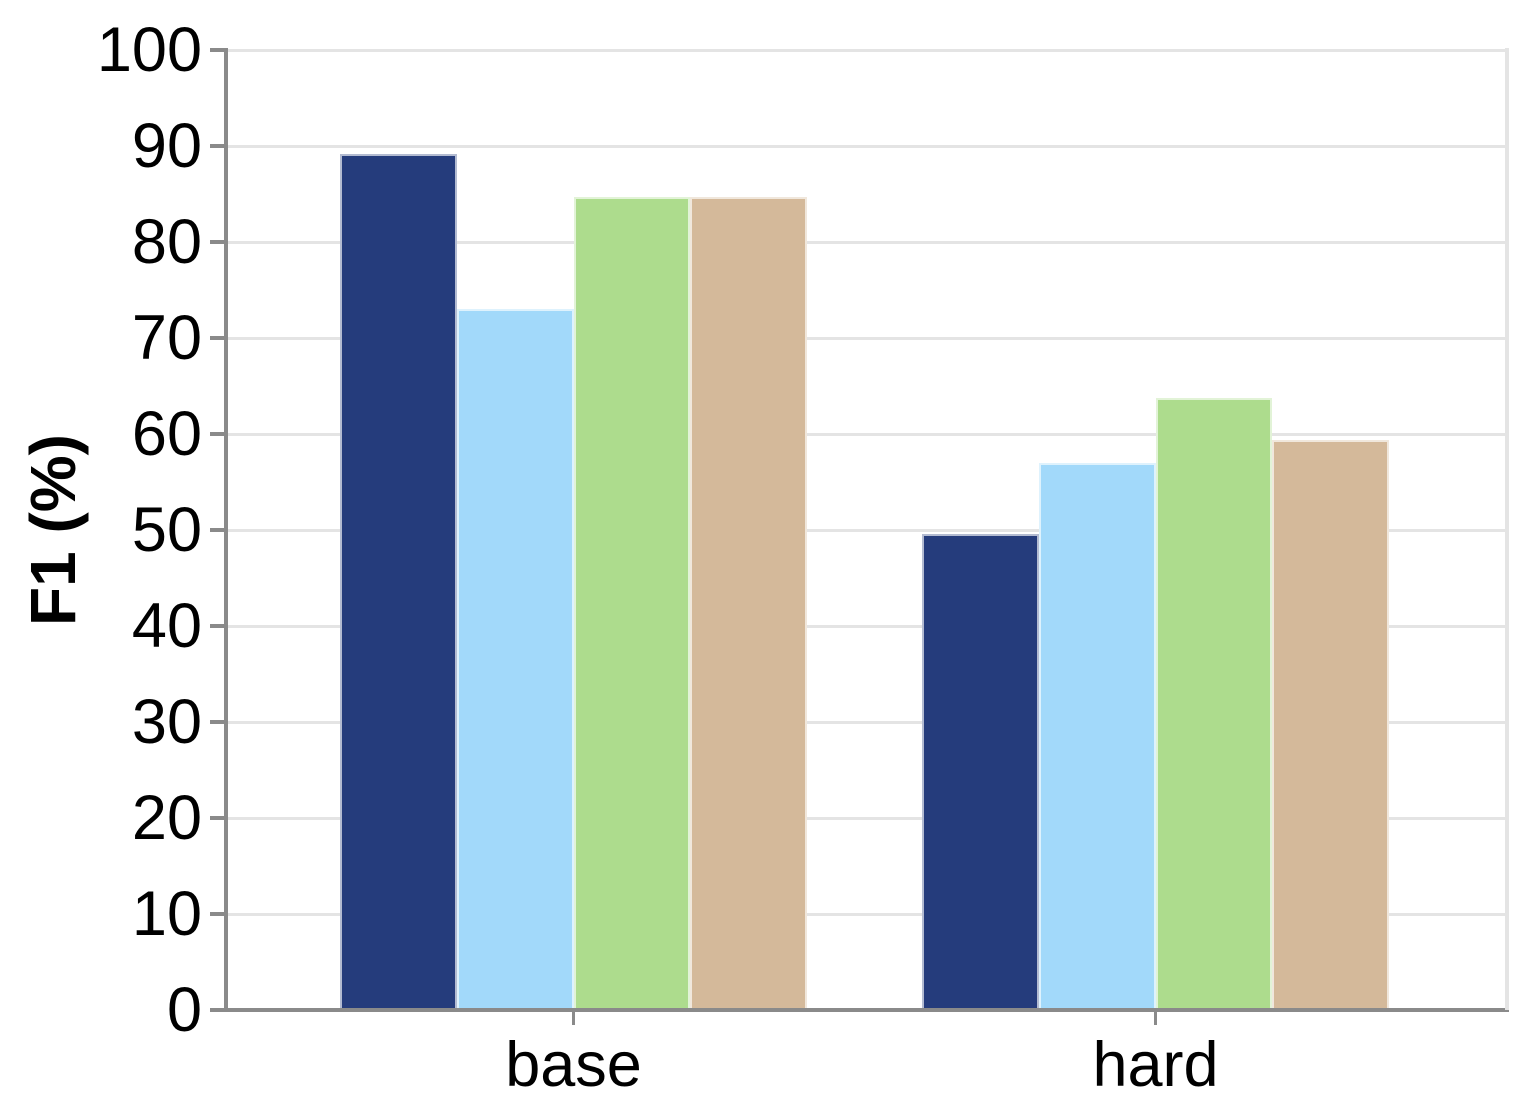  Describe the element at coordinates (866, 1010) in the screenshot. I see `bottom-spine` at that location.